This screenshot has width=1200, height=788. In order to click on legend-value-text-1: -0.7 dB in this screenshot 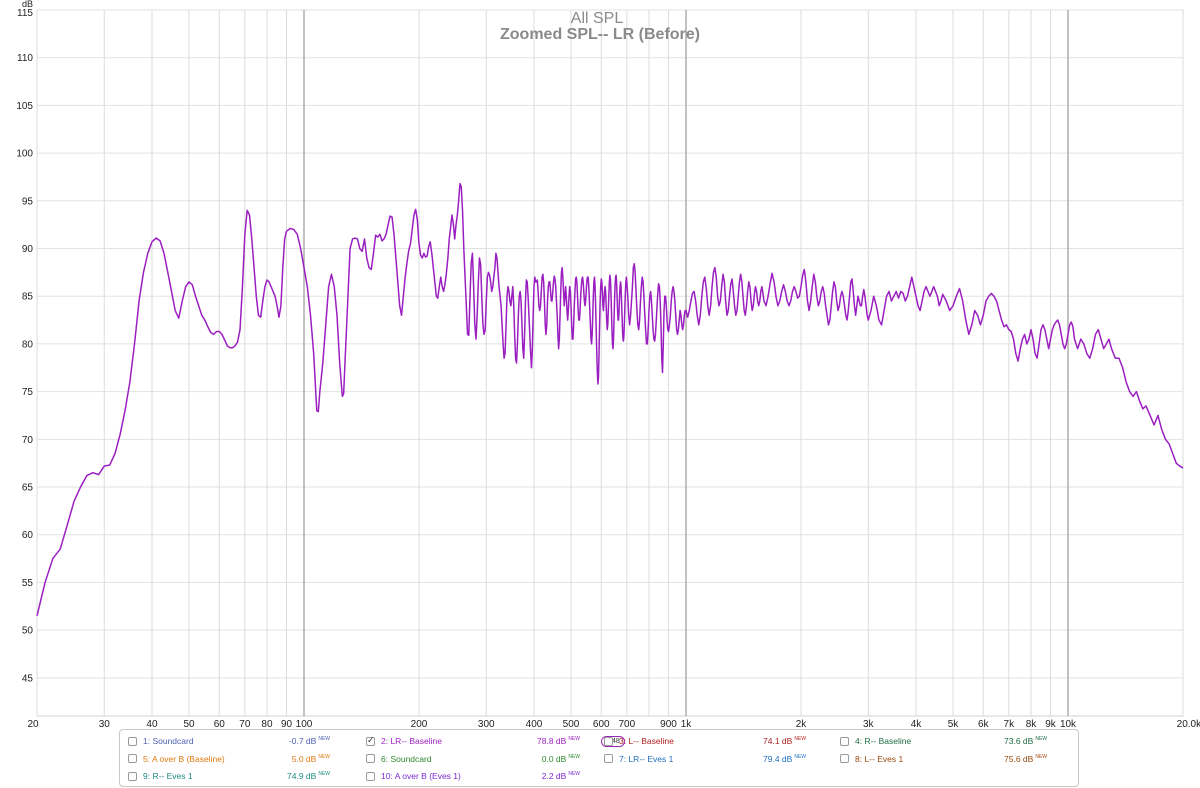, I will do `click(302, 741)`.